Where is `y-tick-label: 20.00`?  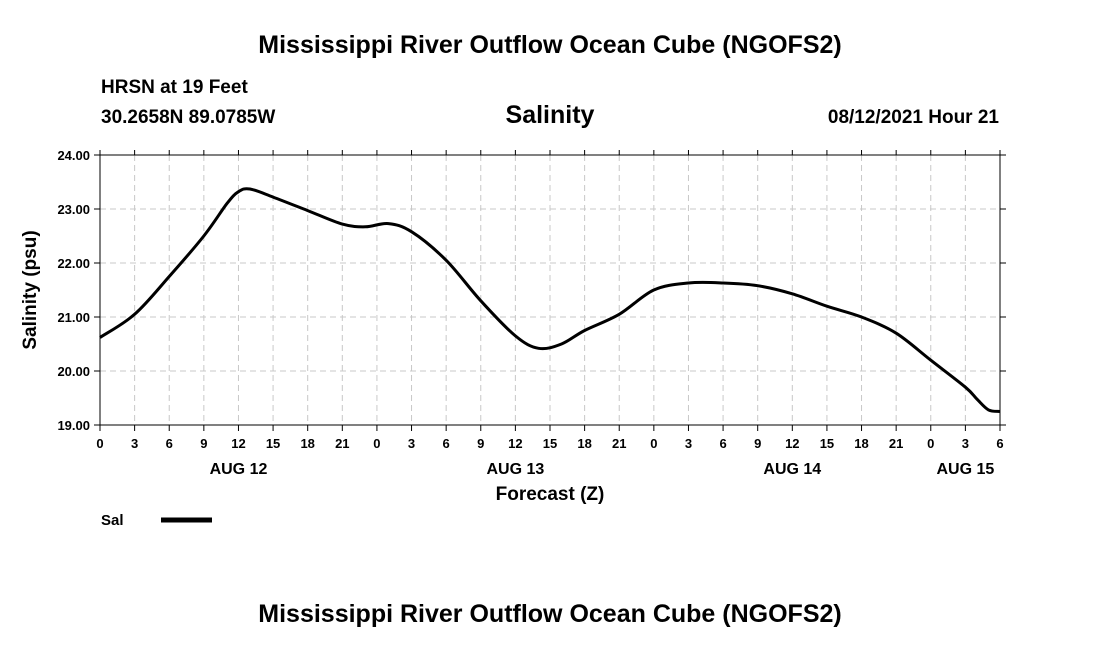
y-tick-label: 20.00 is located at coordinates (73, 371).